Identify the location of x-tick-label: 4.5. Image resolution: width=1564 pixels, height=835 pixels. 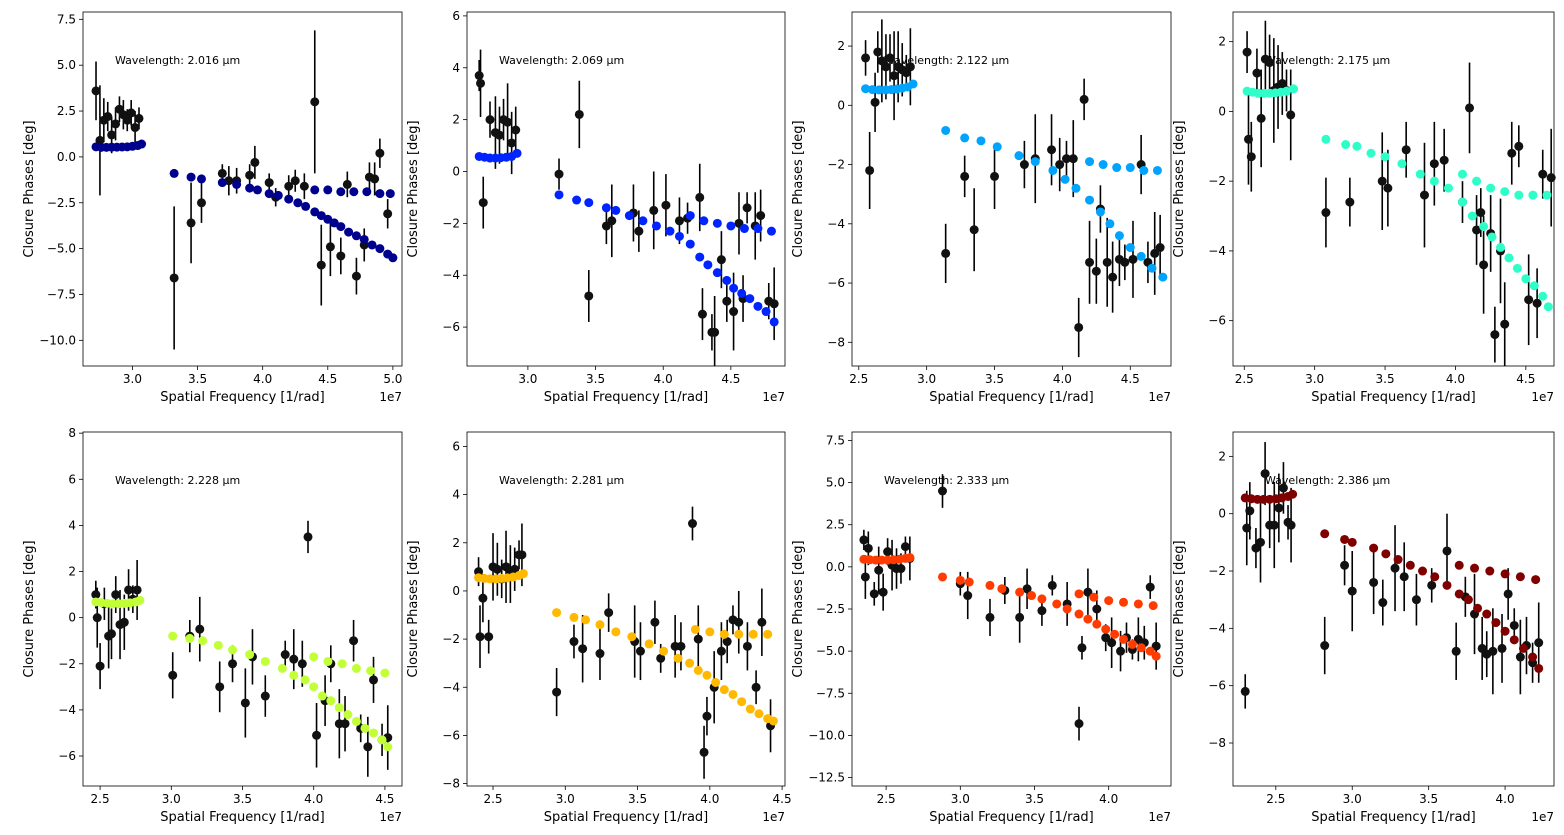
(782, 799).